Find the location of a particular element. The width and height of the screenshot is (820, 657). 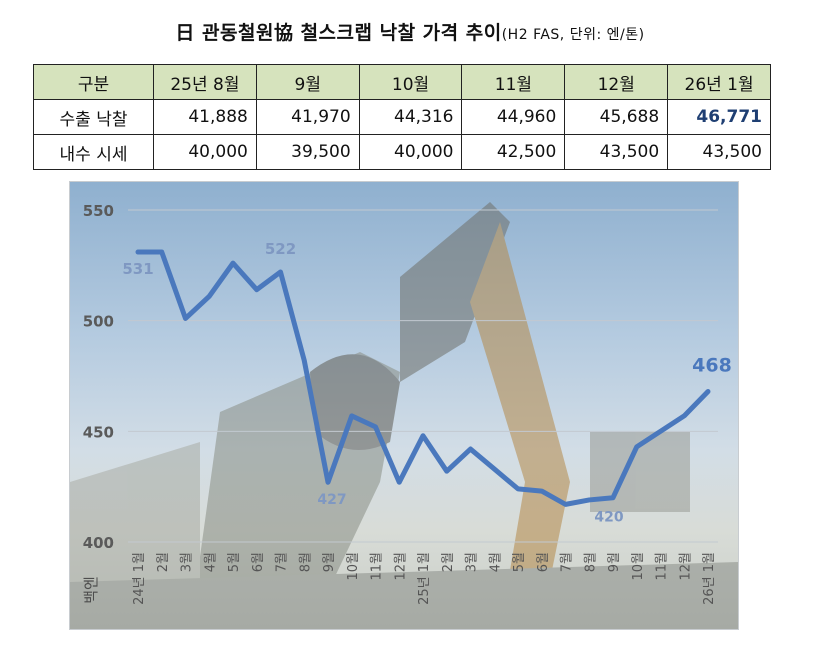

table-cell: 42,500 is located at coordinates (513, 152).